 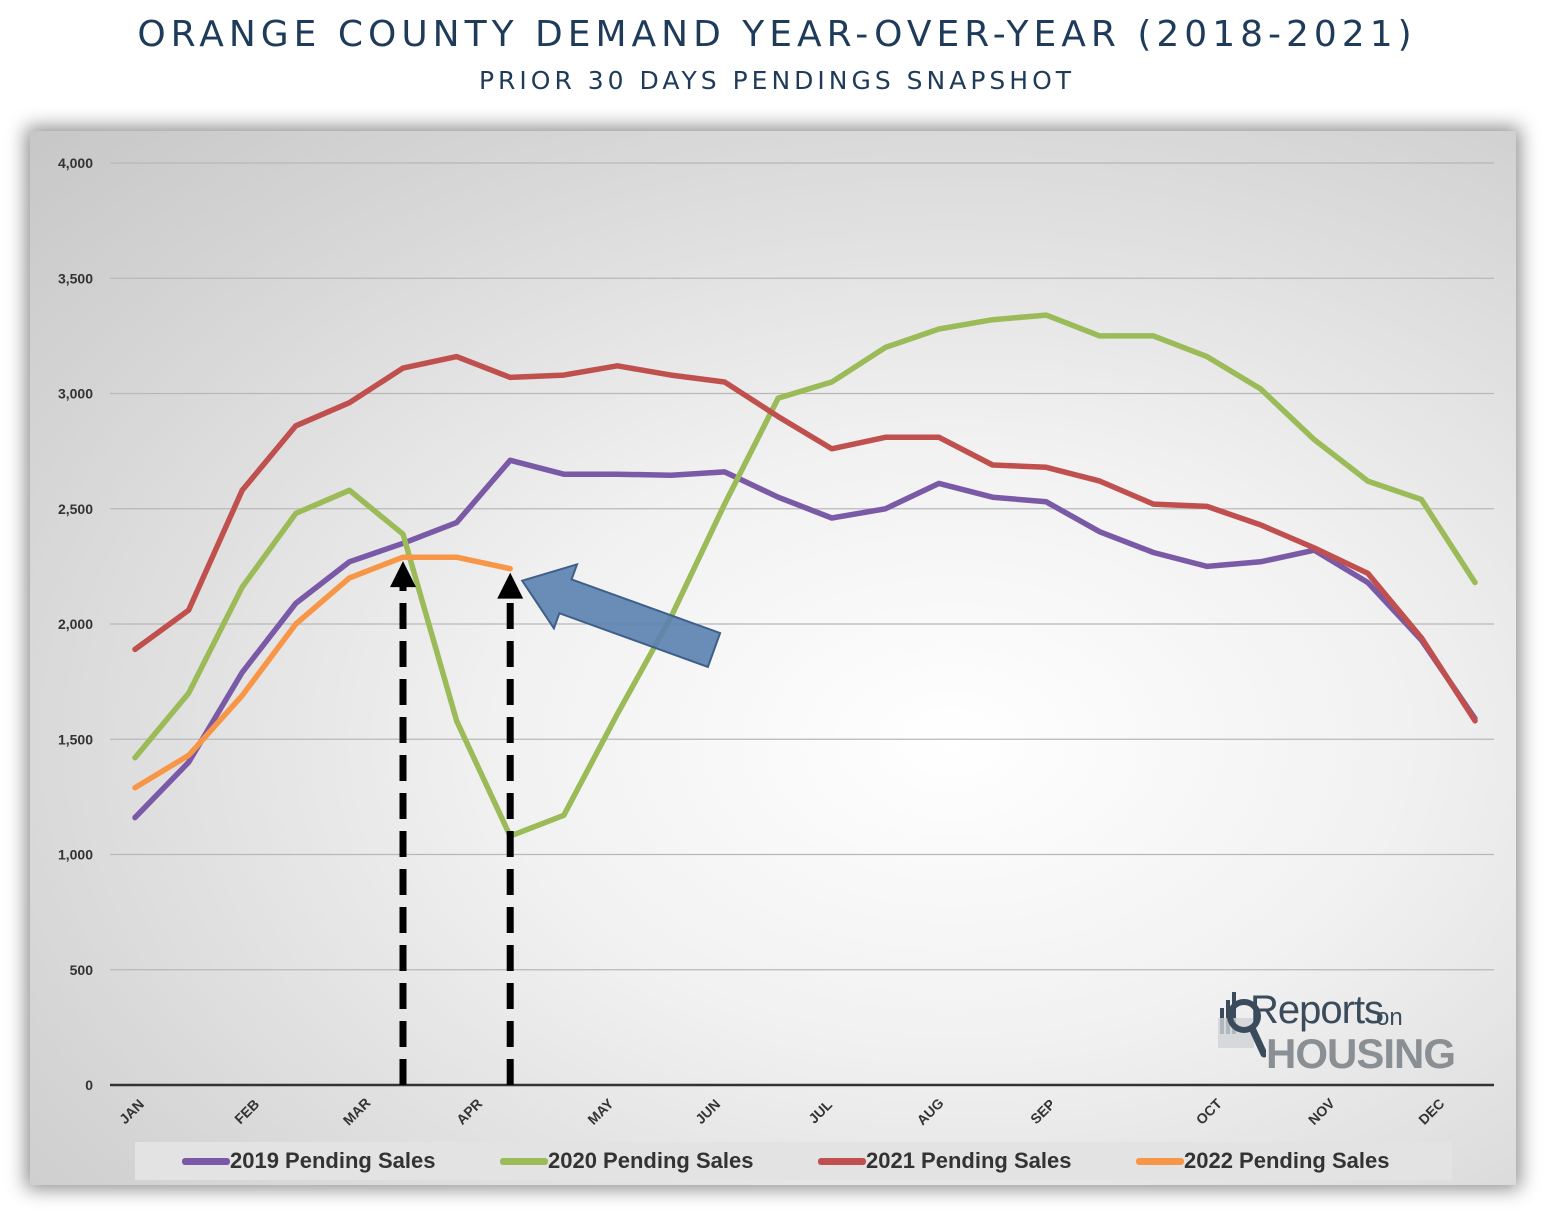 What do you see at coordinates (1042, 1111) in the screenshot?
I see `x-tick-label: SEP` at bounding box center [1042, 1111].